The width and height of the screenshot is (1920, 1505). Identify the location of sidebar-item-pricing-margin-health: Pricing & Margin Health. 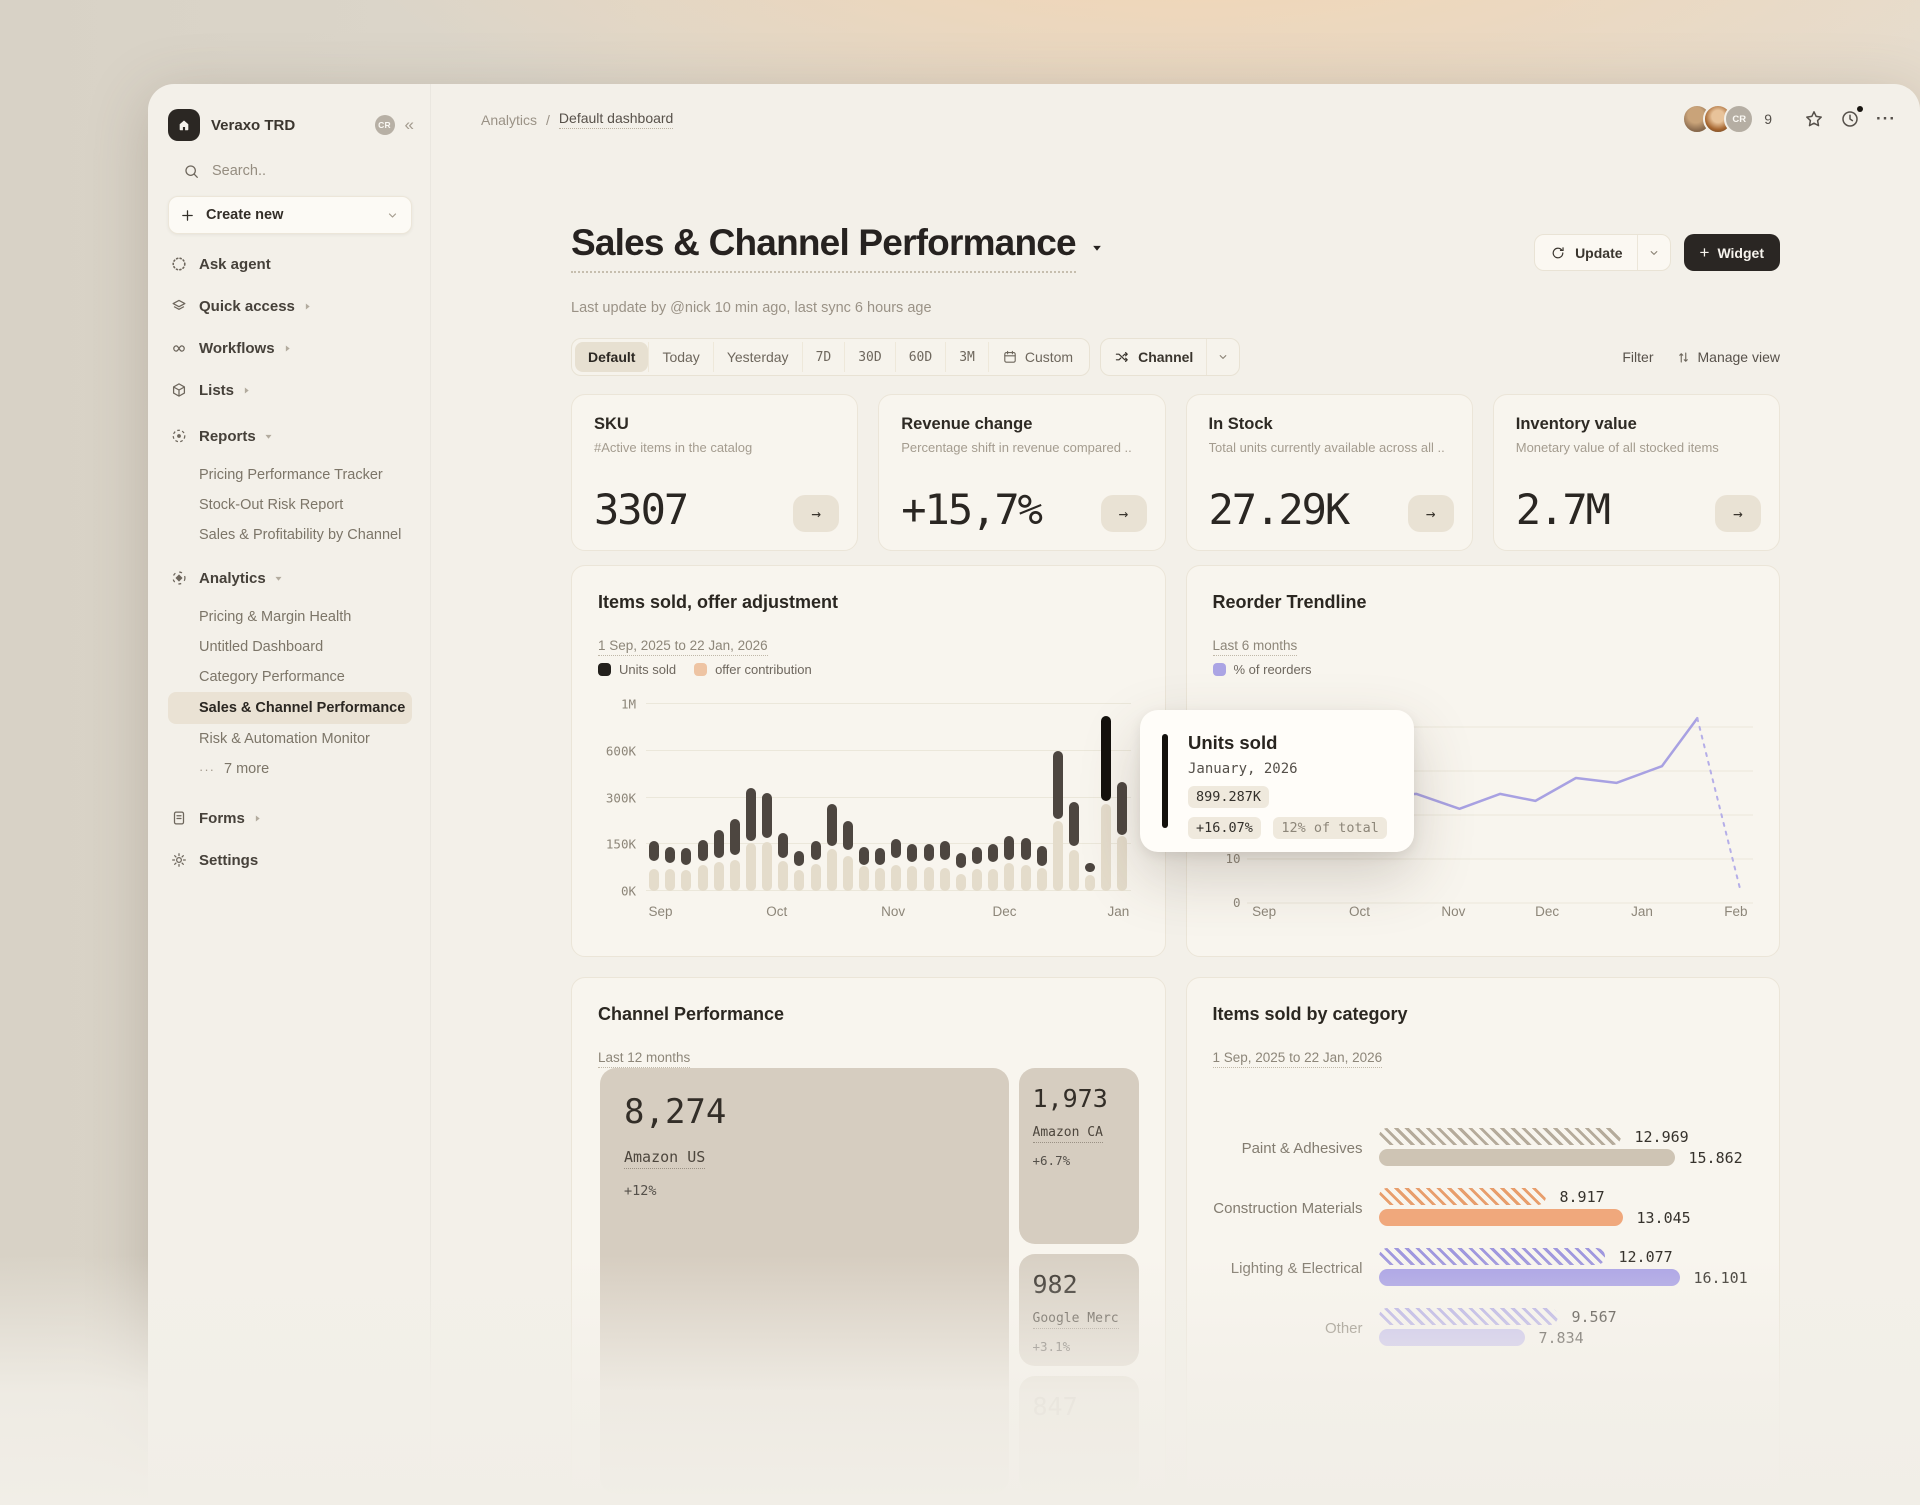
(275, 617).